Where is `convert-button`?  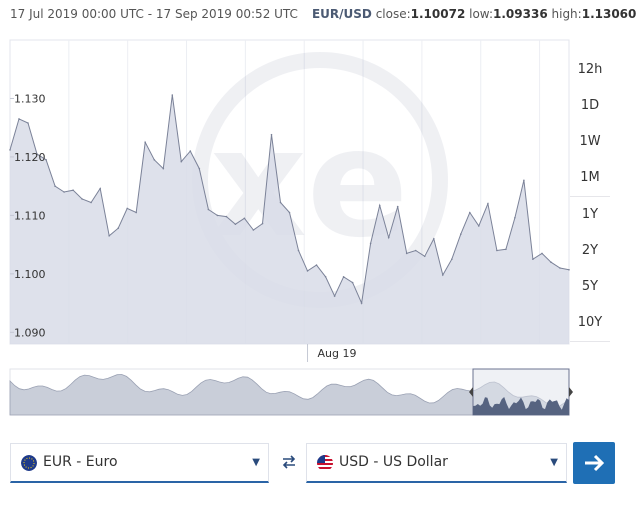 convert-button is located at coordinates (594, 463).